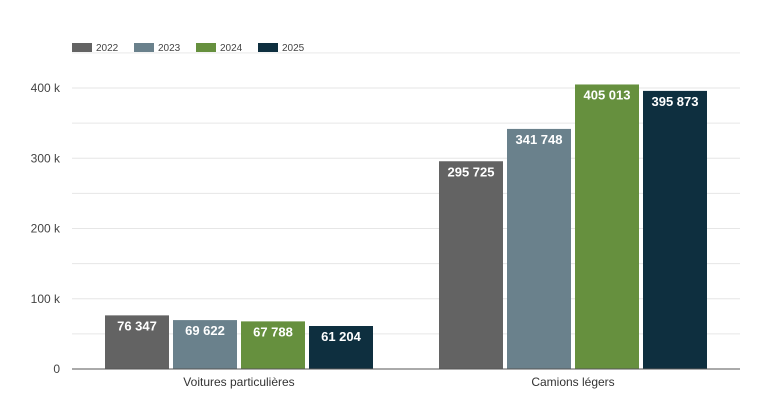 This screenshot has width=760, height=400. What do you see at coordinates (675, 101) in the screenshot?
I see `data-label: 395 873` at bounding box center [675, 101].